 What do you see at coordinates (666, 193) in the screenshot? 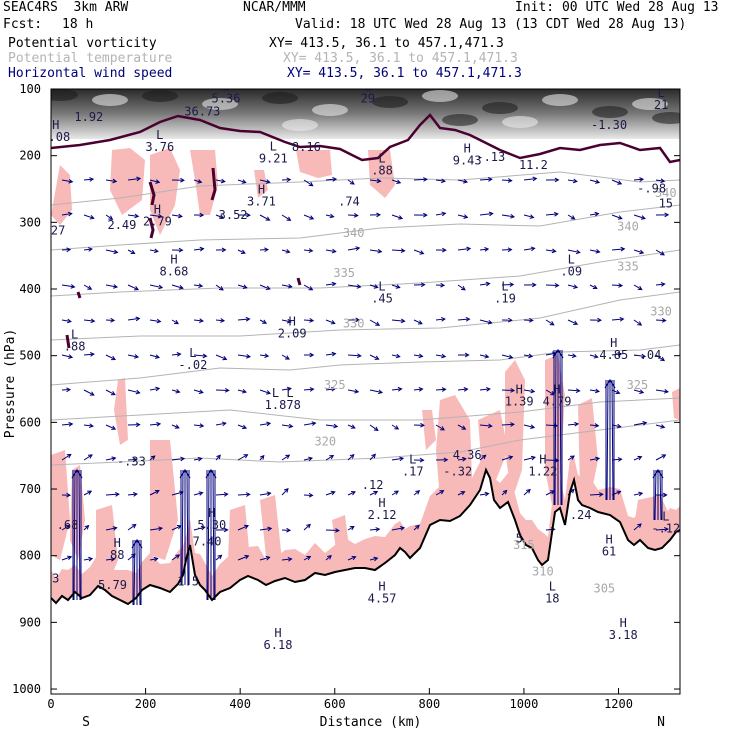
I see `isentrope-label: 340` at bounding box center [666, 193].